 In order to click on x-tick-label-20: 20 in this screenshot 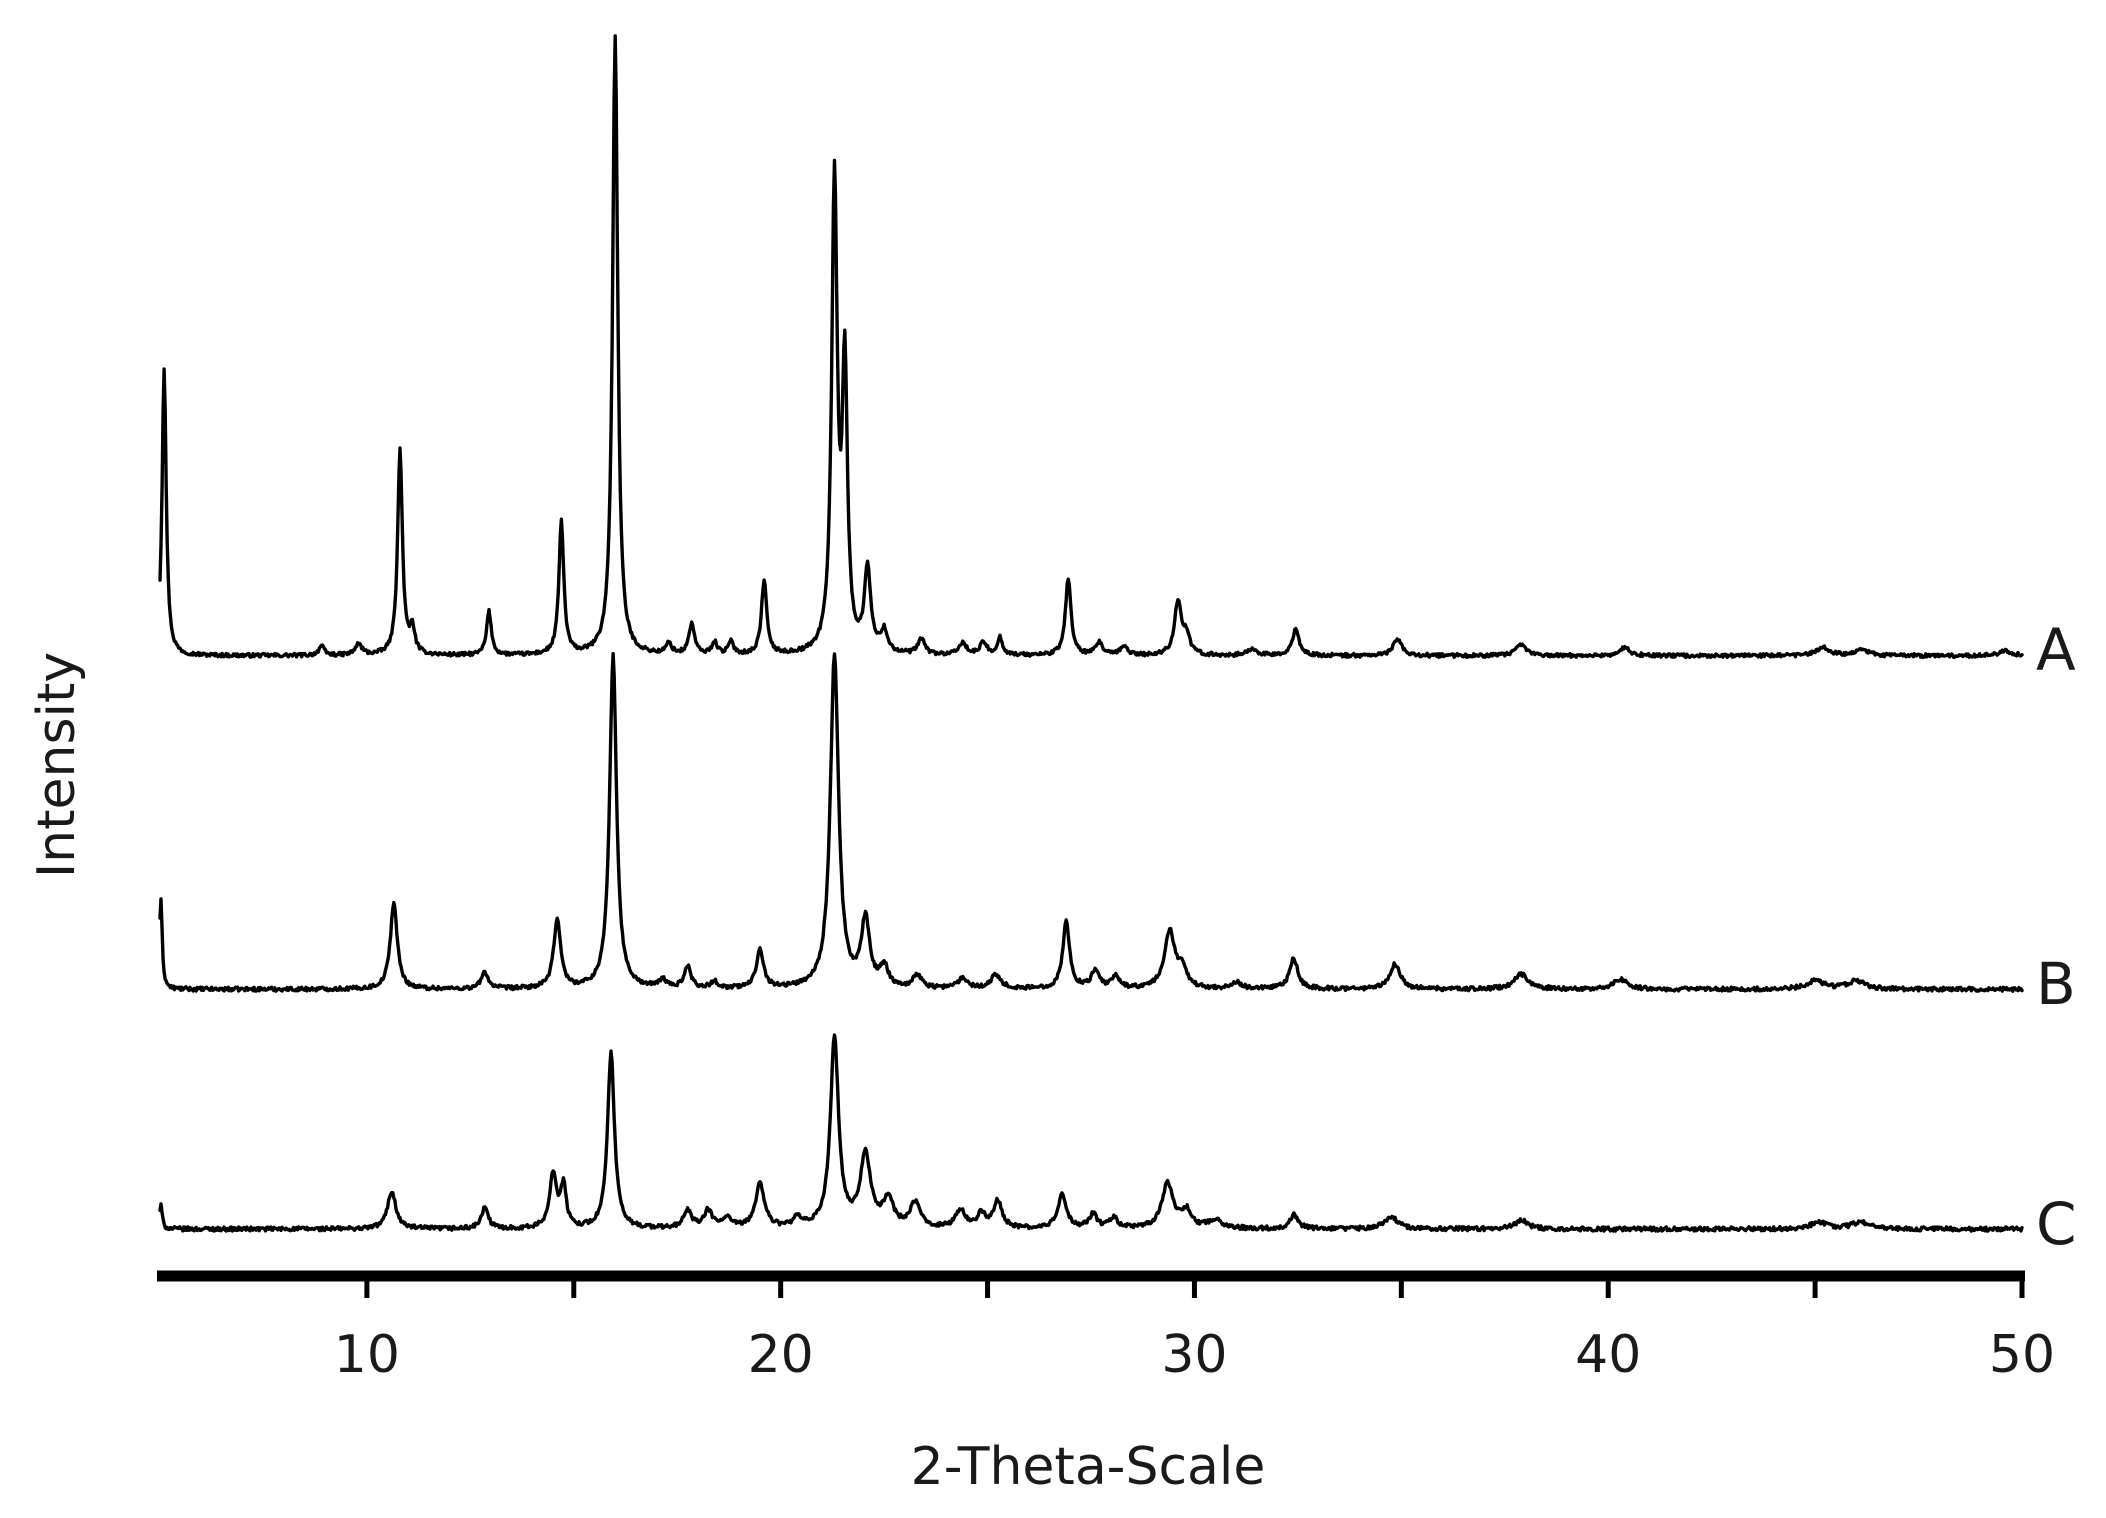, I will do `click(781, 1355)`.